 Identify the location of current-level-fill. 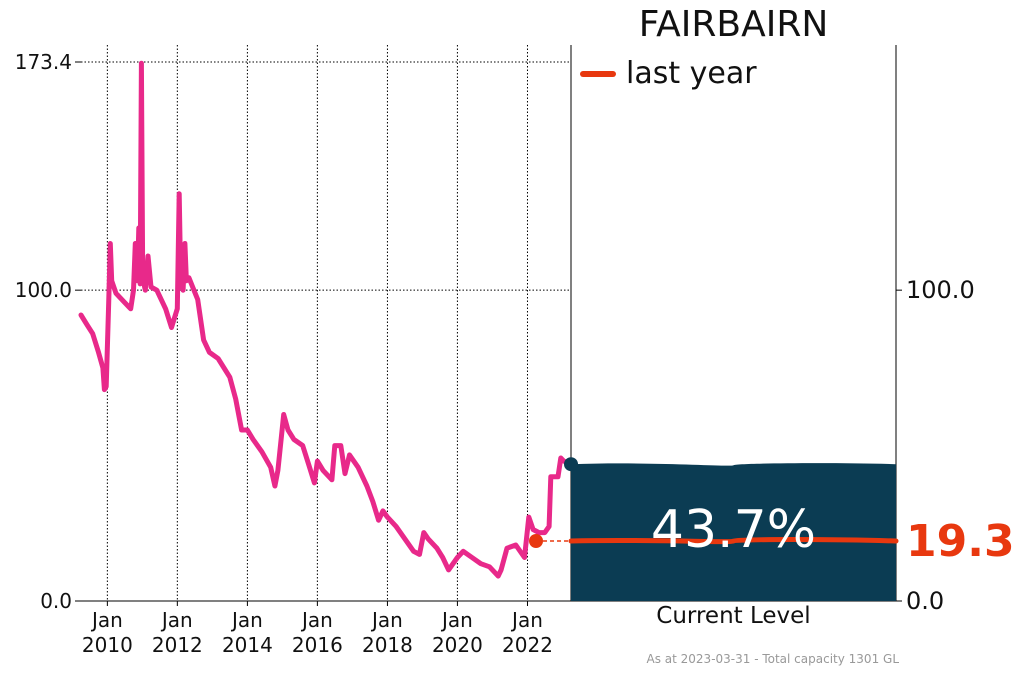
(733, 532).